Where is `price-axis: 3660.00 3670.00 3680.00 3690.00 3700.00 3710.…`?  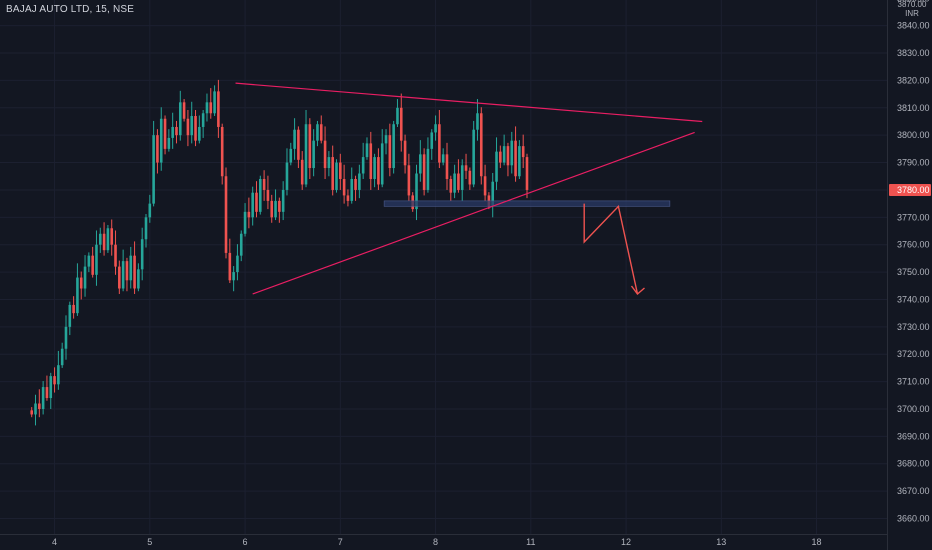
price-axis: 3660.00 3670.00 3680.00 3690.00 3700.00 3710.… is located at coordinates (909, 275).